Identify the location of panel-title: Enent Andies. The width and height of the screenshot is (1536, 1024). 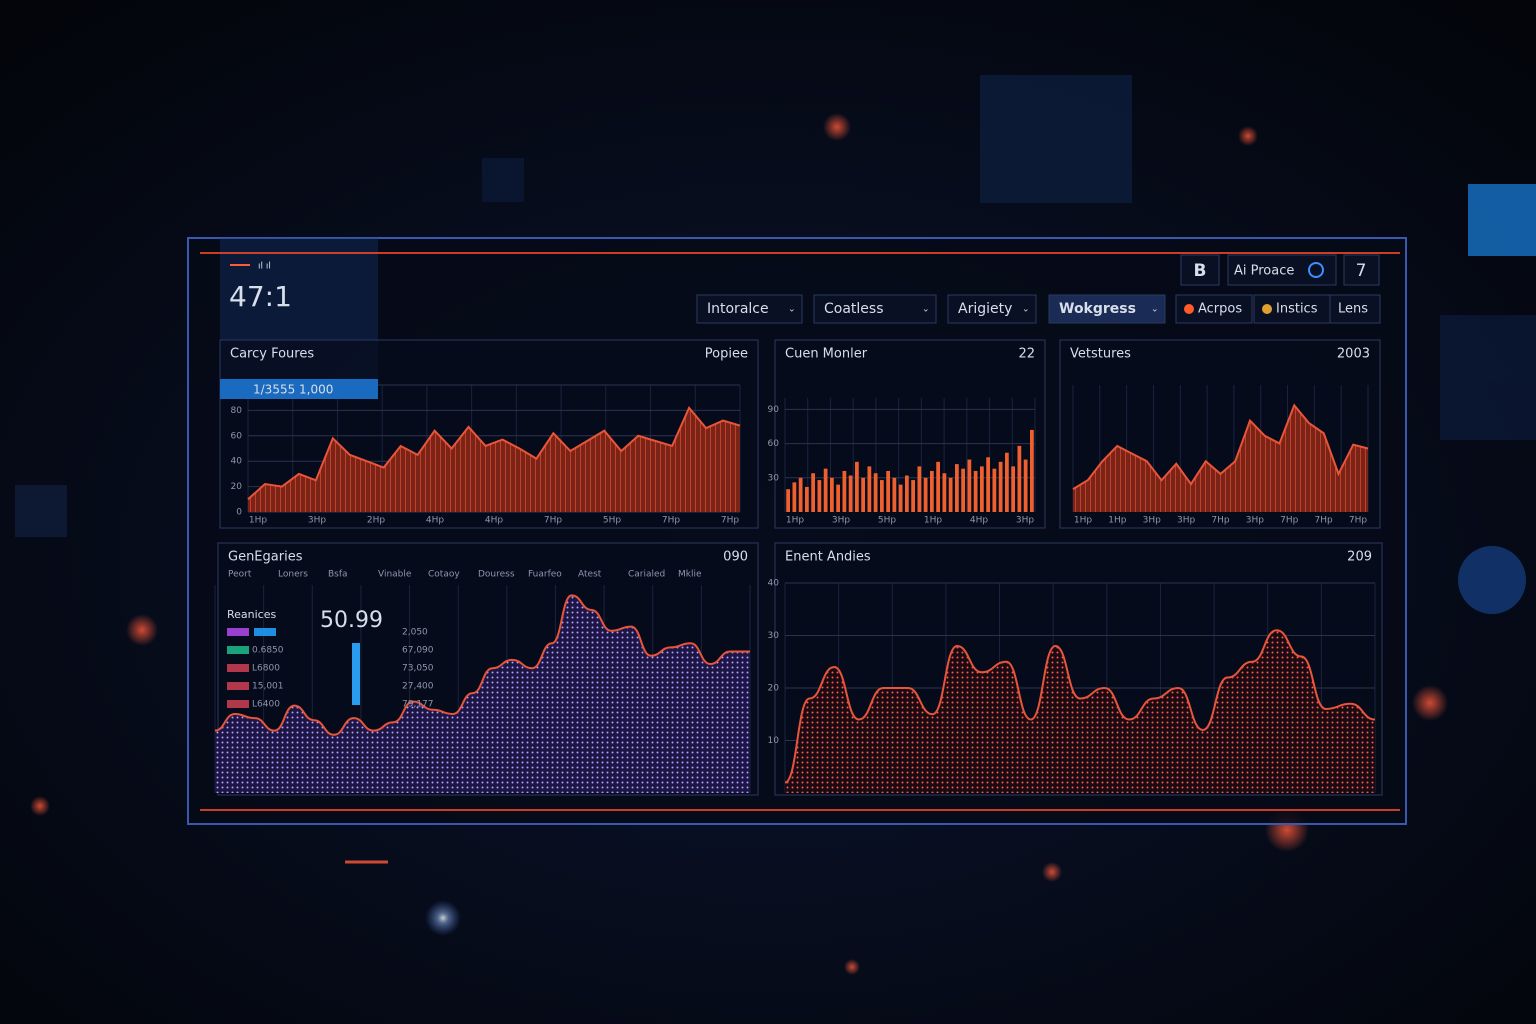
(828, 557).